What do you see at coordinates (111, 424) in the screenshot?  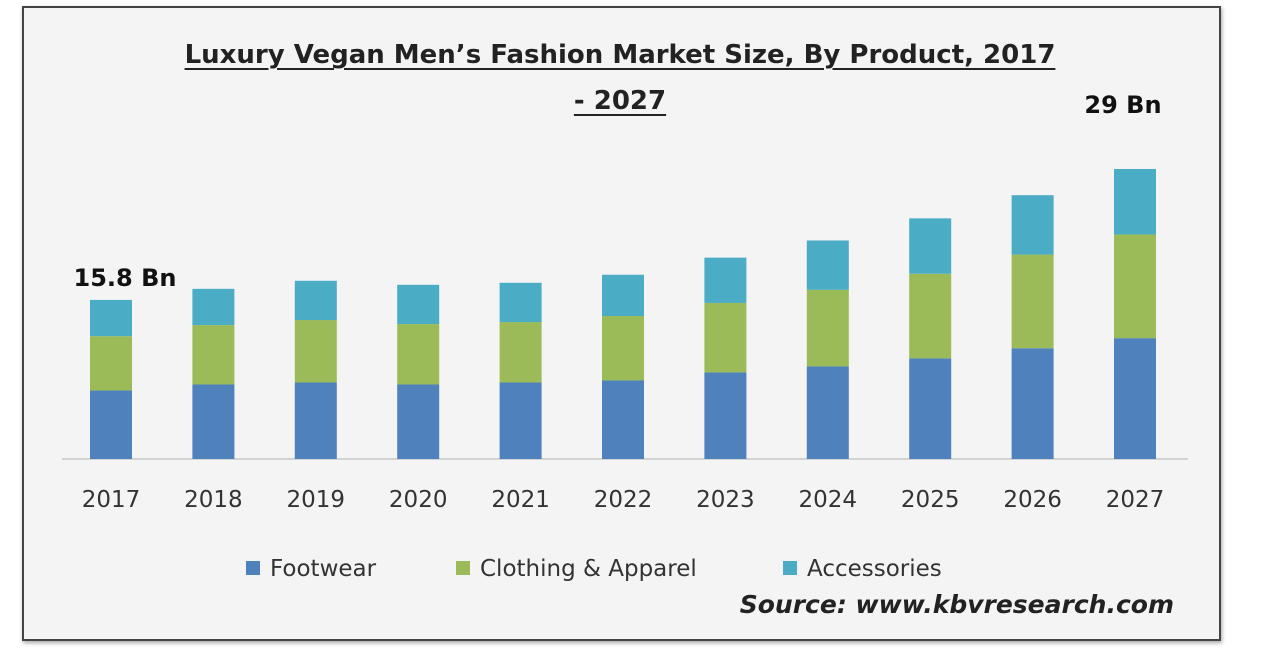 I see `bar-footwear-2017` at bounding box center [111, 424].